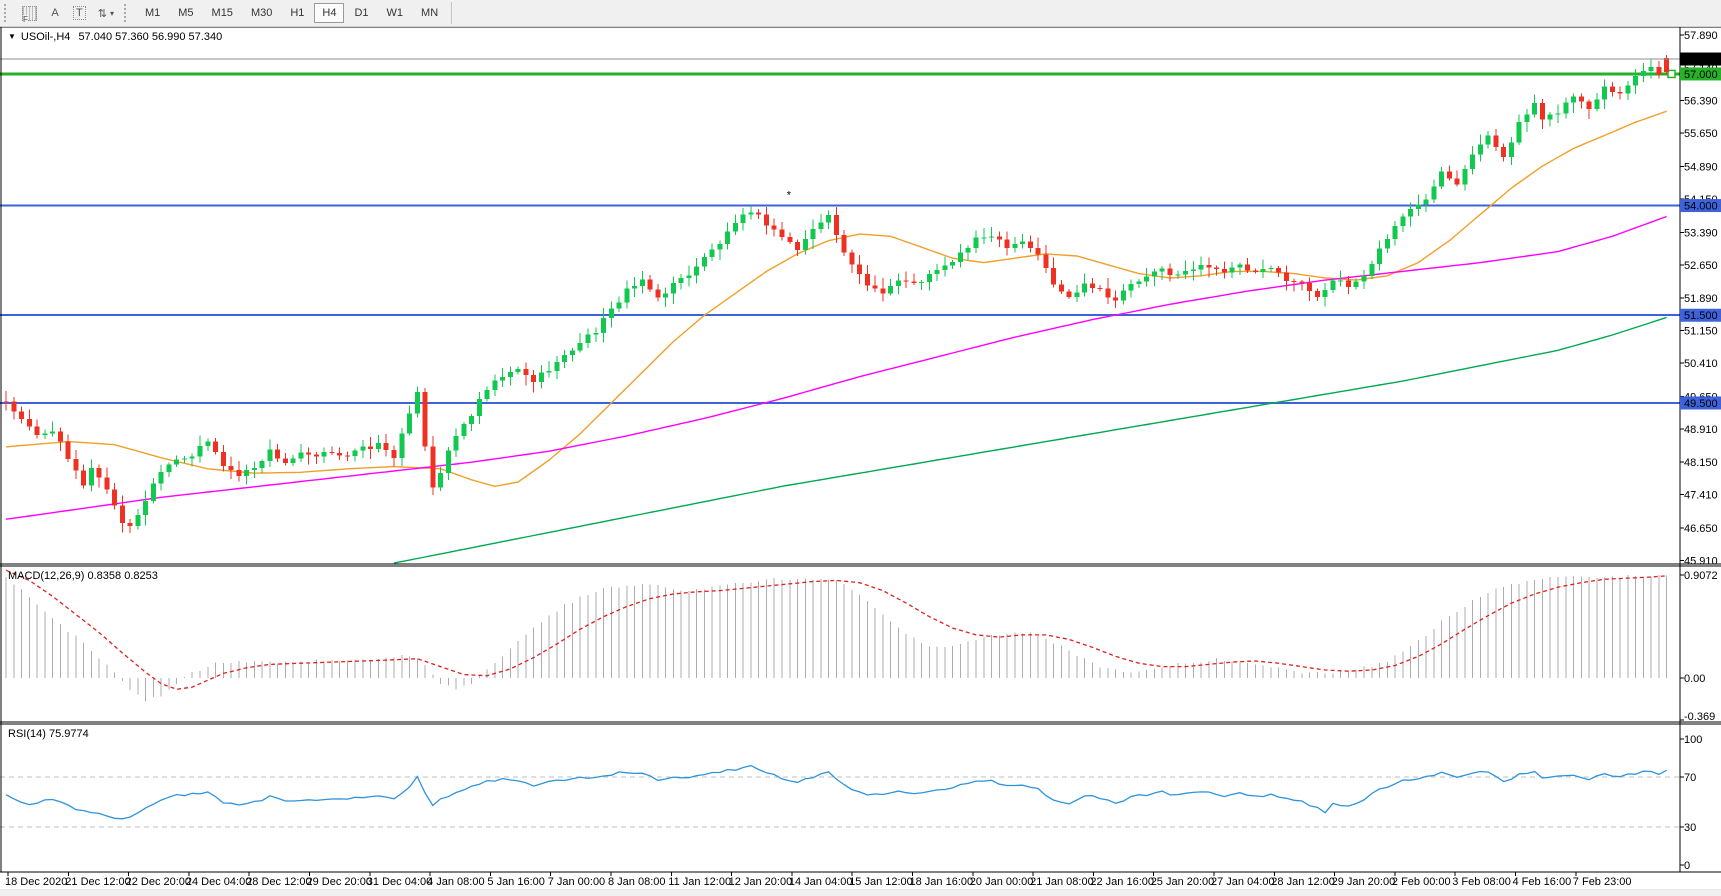 The height and width of the screenshot is (896, 1721). I want to click on text-box-t-icon: T, so click(79, 13).